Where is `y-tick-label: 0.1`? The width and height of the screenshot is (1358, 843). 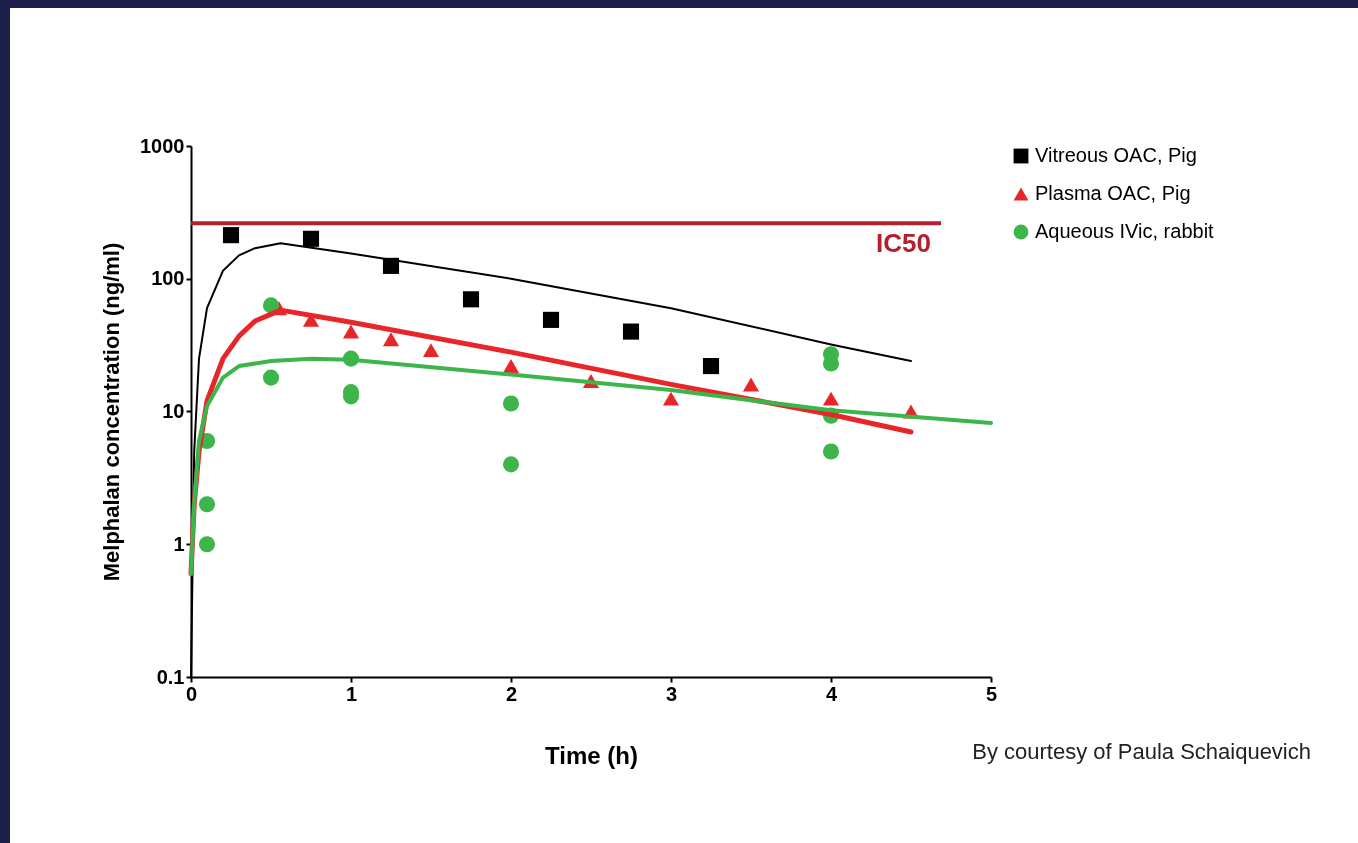
y-tick-label: 0.1 is located at coordinates (170, 676).